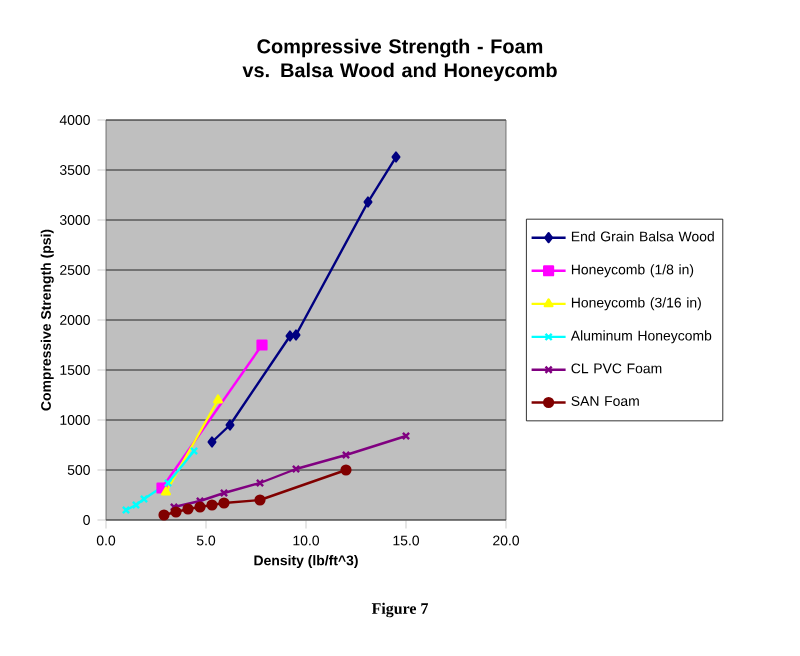 This screenshot has width=800, height=656. I want to click on chart-title: Compressive Strength - Foam vs. Balsa Wood and Honeycomb, so click(399, 60).